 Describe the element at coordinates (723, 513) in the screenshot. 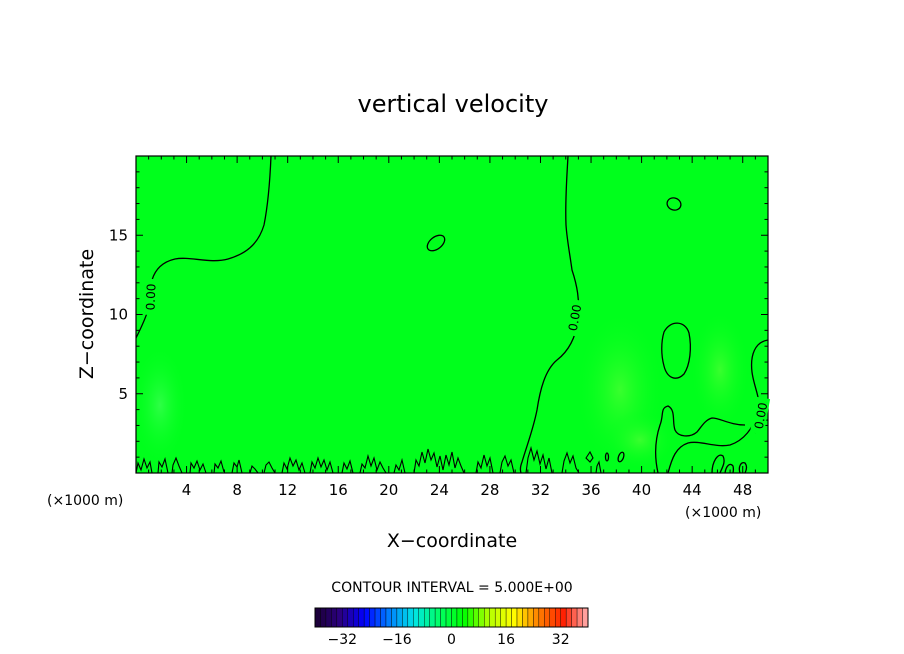

I see `x-unit-right: (×1000 m)` at that location.